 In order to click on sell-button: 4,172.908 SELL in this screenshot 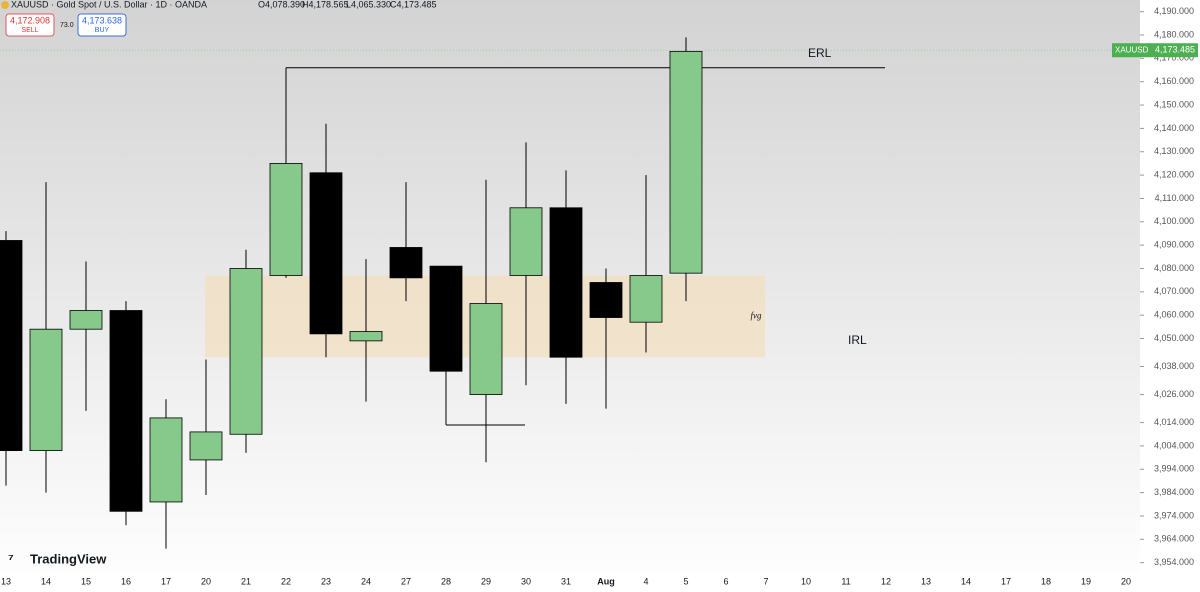, I will do `click(30, 25)`.